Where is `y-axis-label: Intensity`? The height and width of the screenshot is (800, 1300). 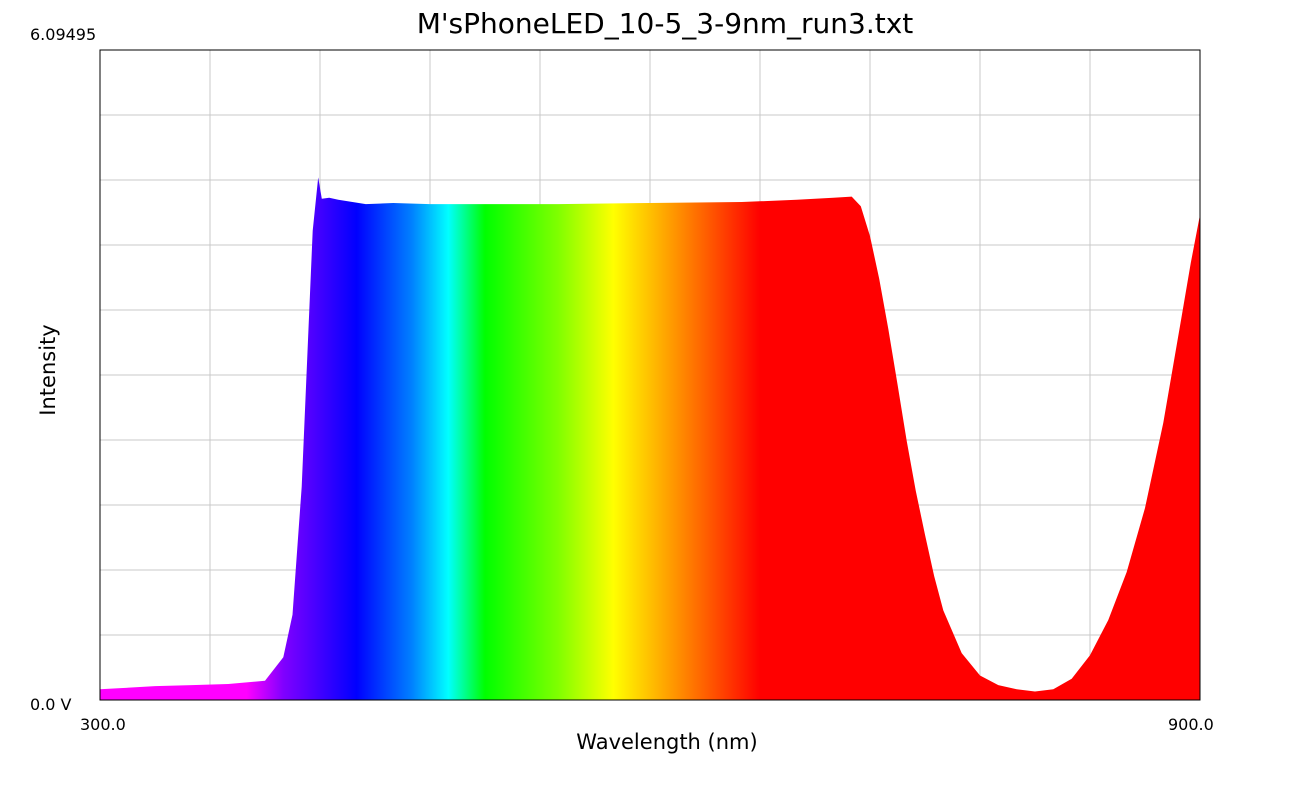
y-axis-label: Intensity is located at coordinates (48, 369).